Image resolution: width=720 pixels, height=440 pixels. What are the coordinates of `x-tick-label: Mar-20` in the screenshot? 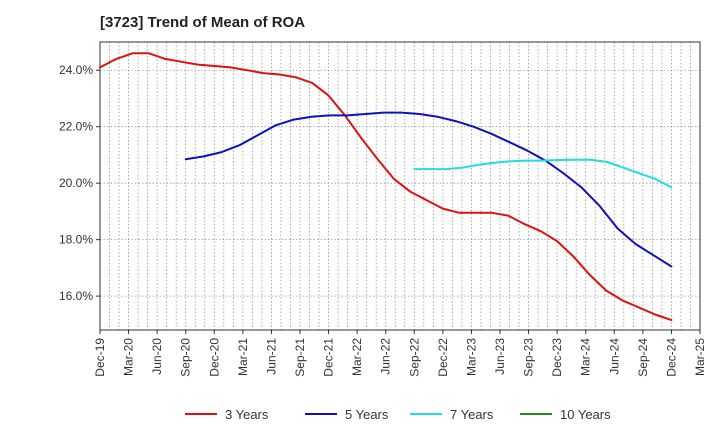 It's located at (129, 357).